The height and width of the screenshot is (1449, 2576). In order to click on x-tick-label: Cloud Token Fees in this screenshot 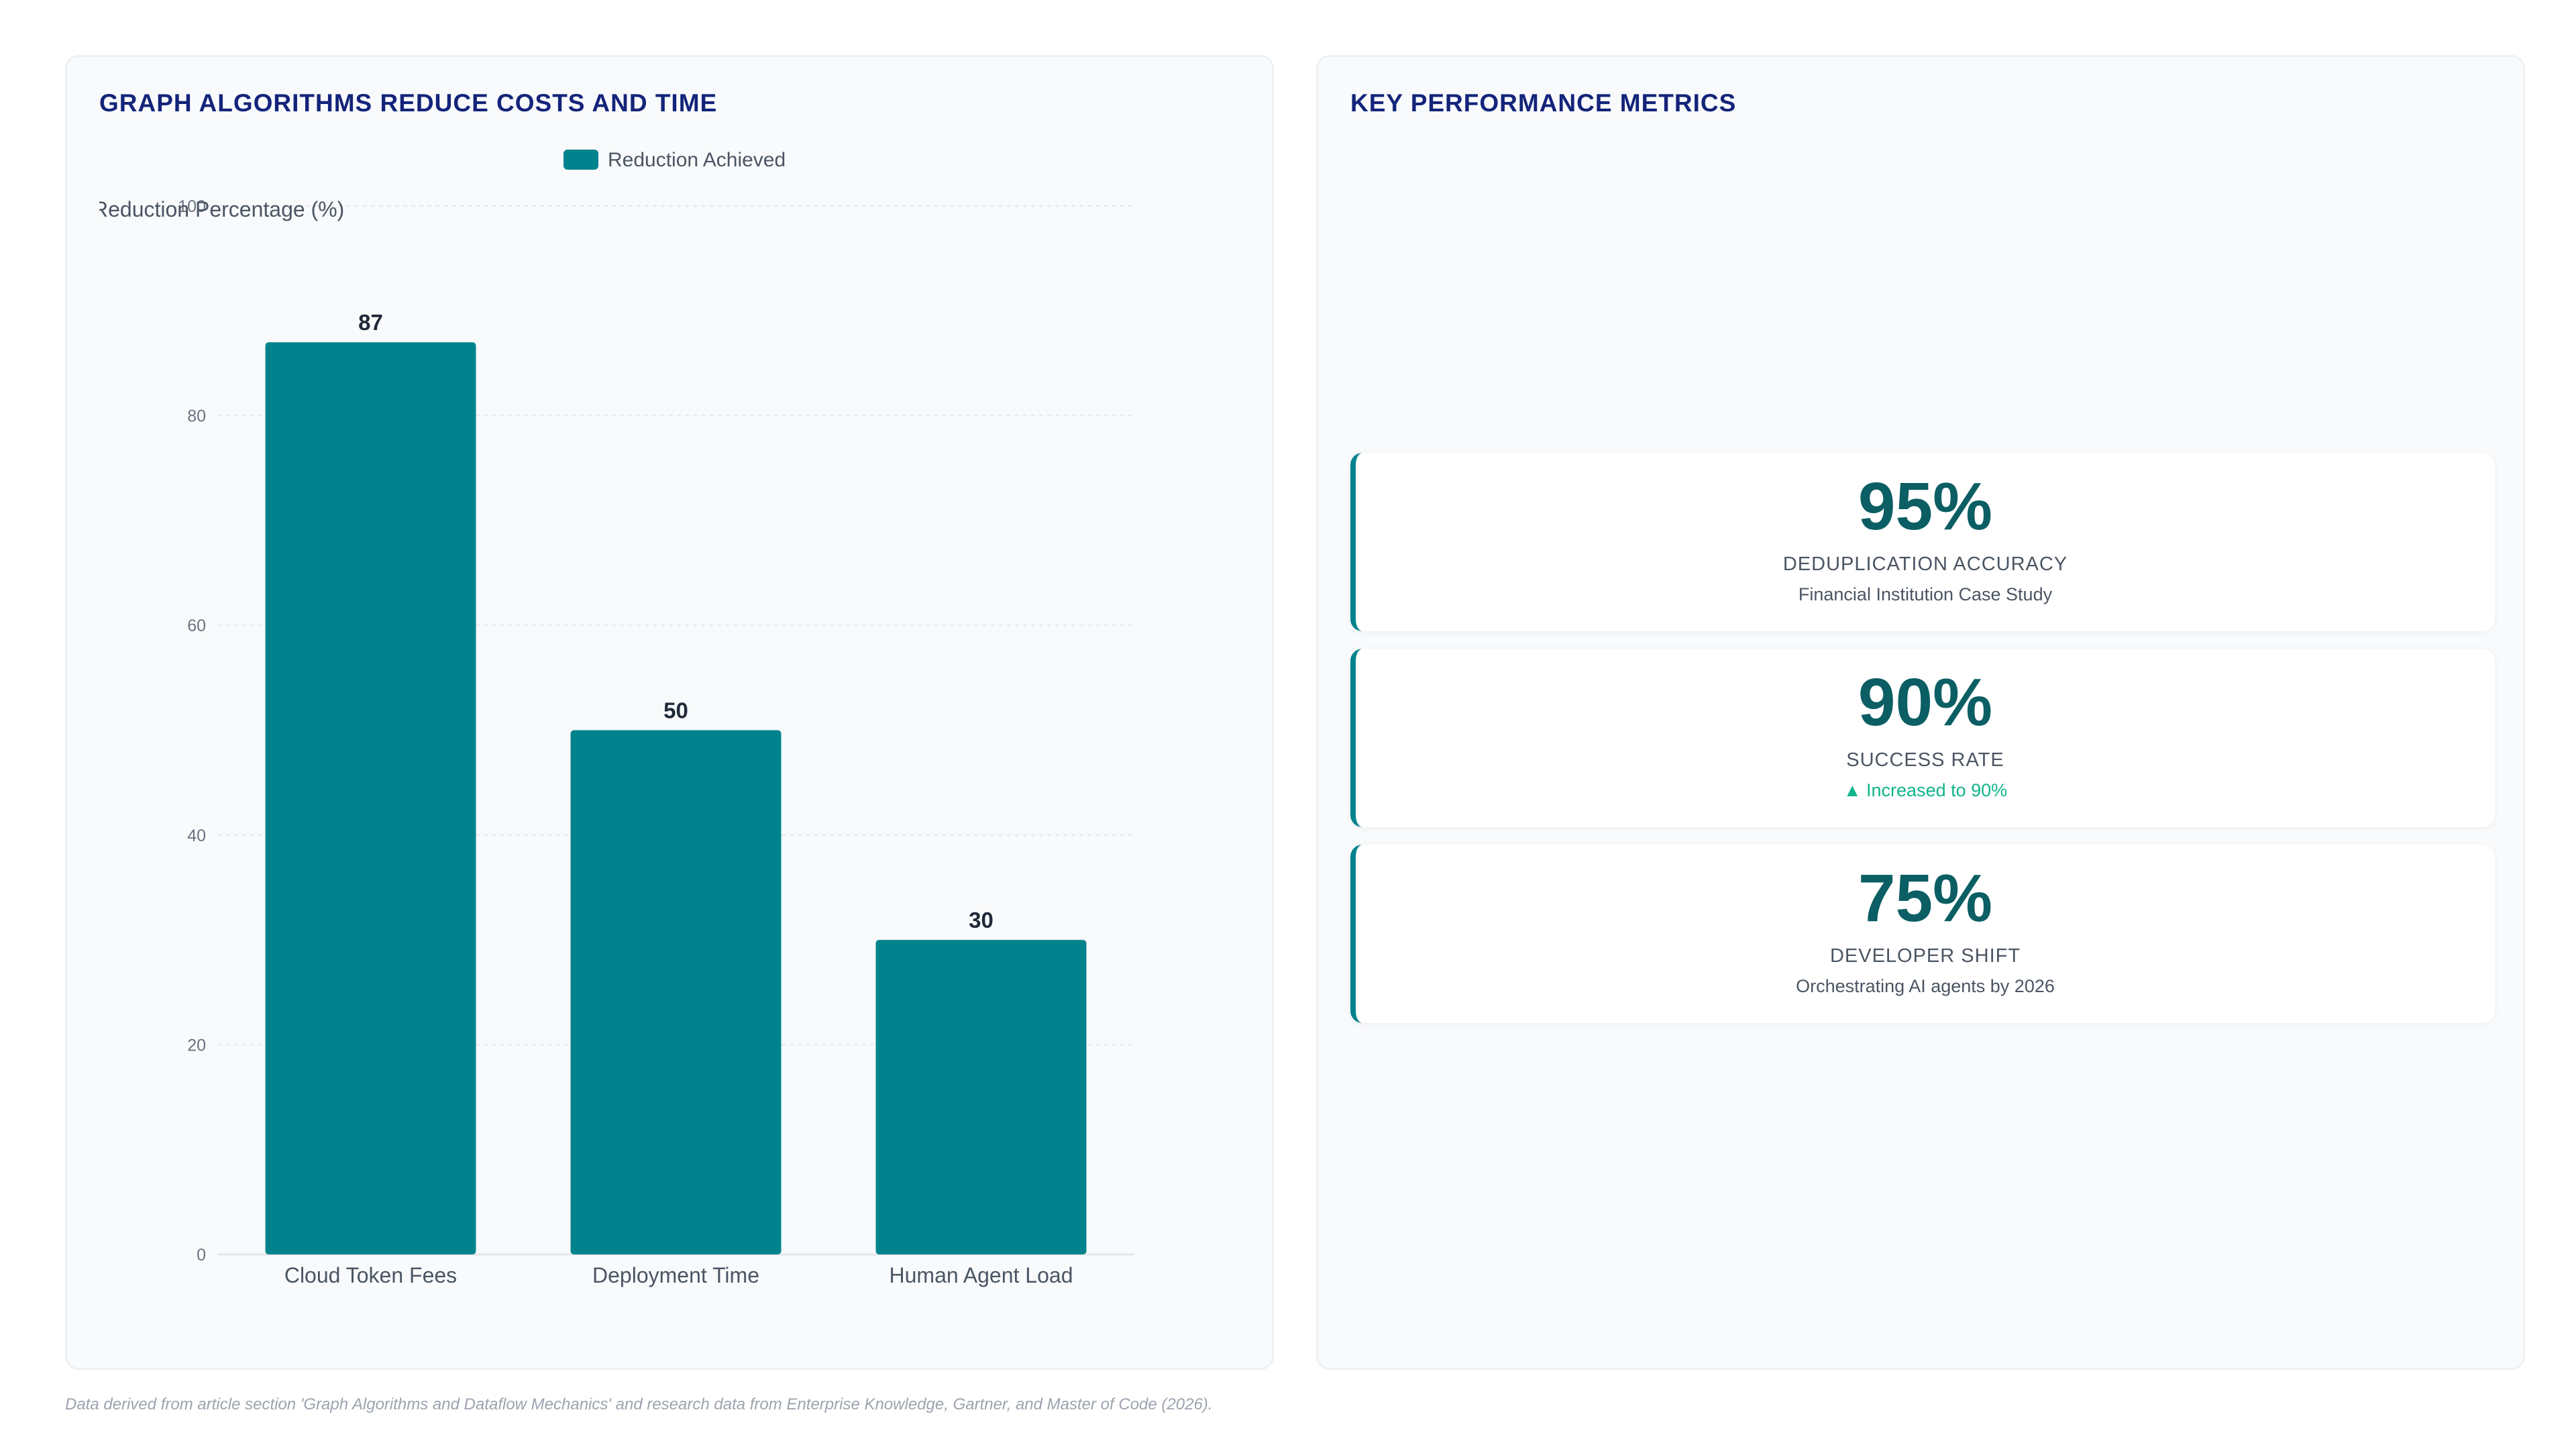, I will do `click(370, 1275)`.